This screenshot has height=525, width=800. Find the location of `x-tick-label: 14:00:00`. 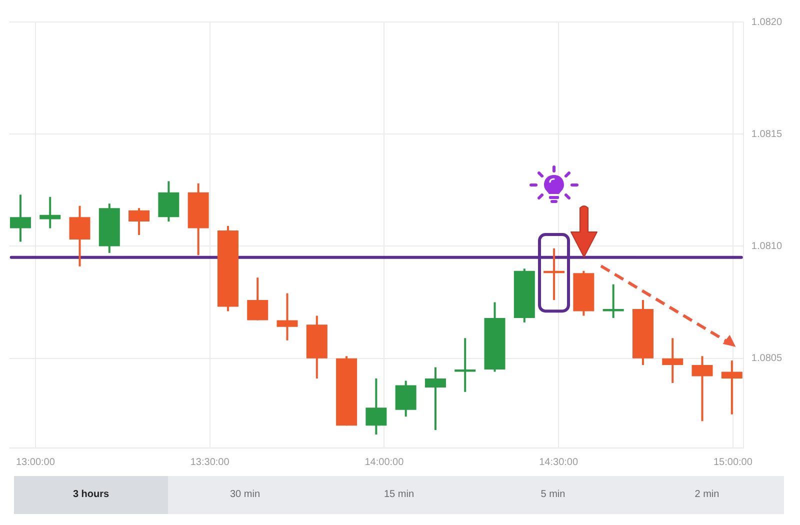

x-tick-label: 14:00:00 is located at coordinates (384, 462).